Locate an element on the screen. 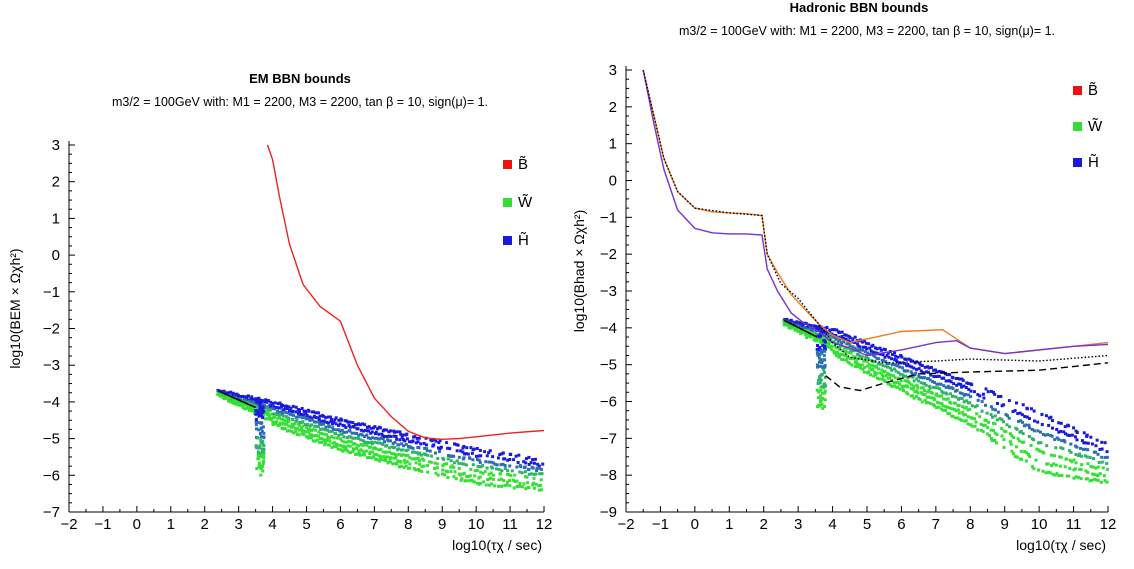 The image size is (1134, 569). em-y-tick-label: −1 is located at coordinates (51, 292).